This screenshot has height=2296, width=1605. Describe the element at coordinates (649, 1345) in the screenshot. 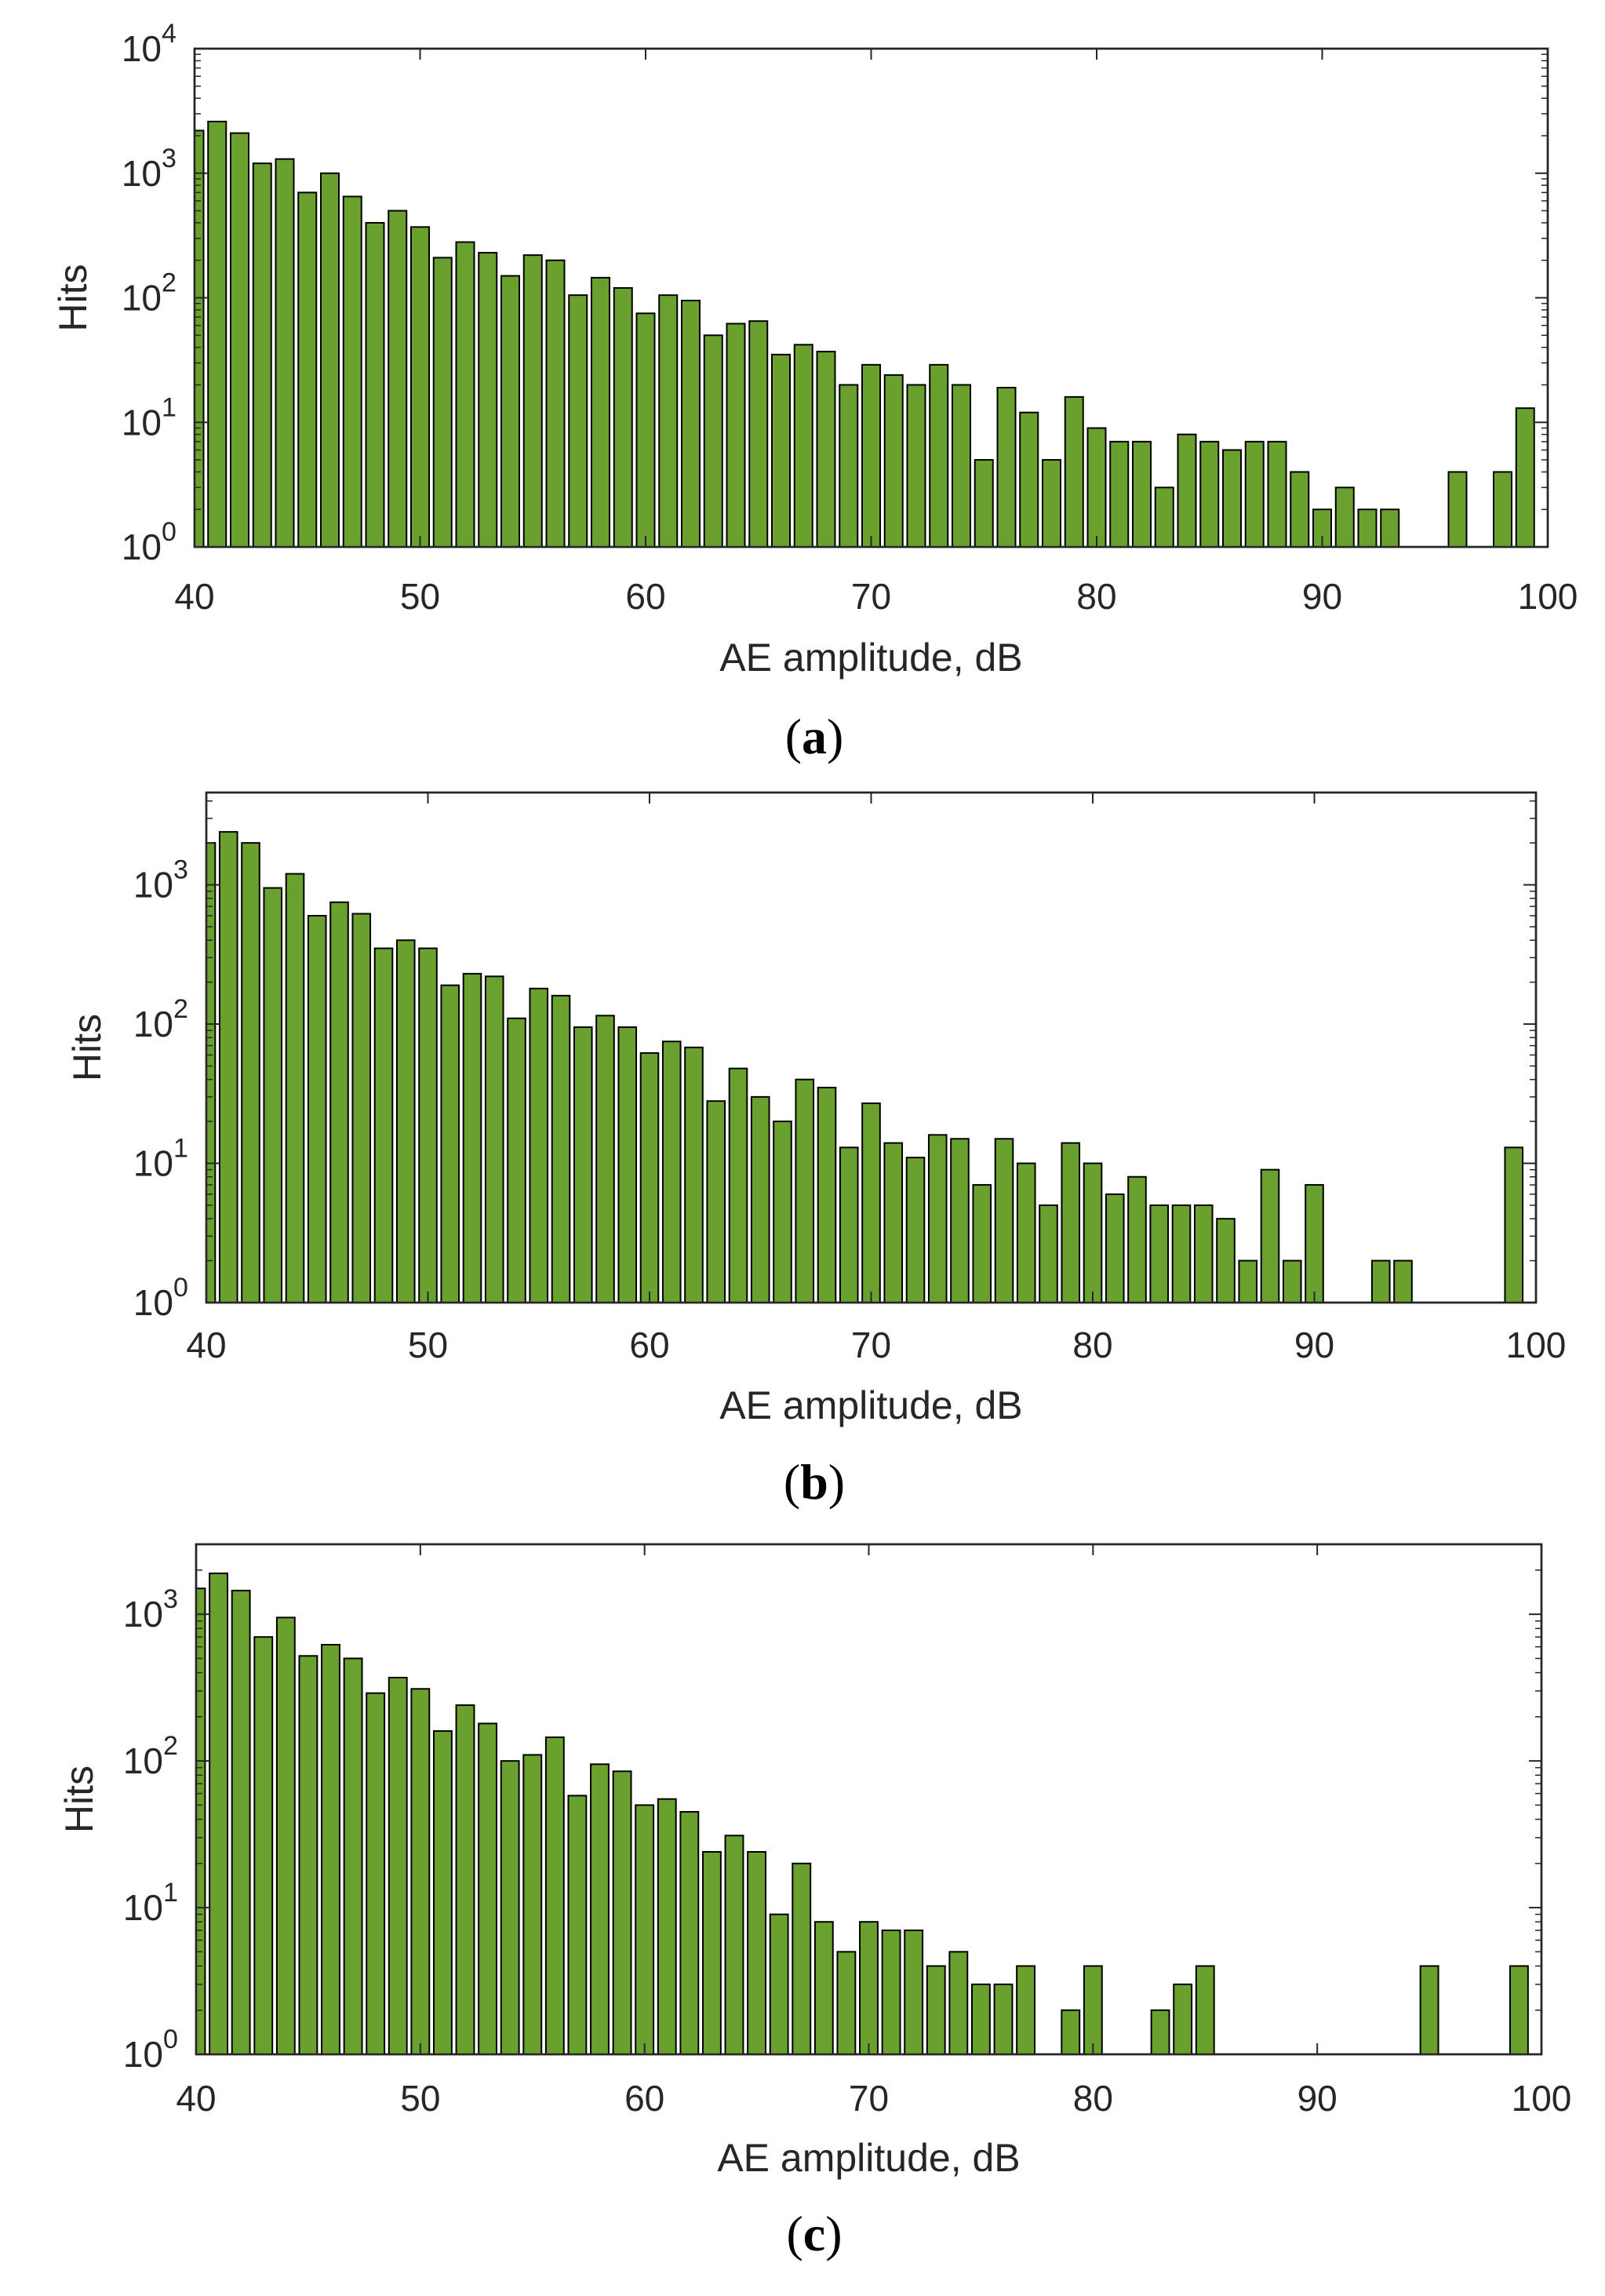

I see `x-tick-label: 60` at that location.